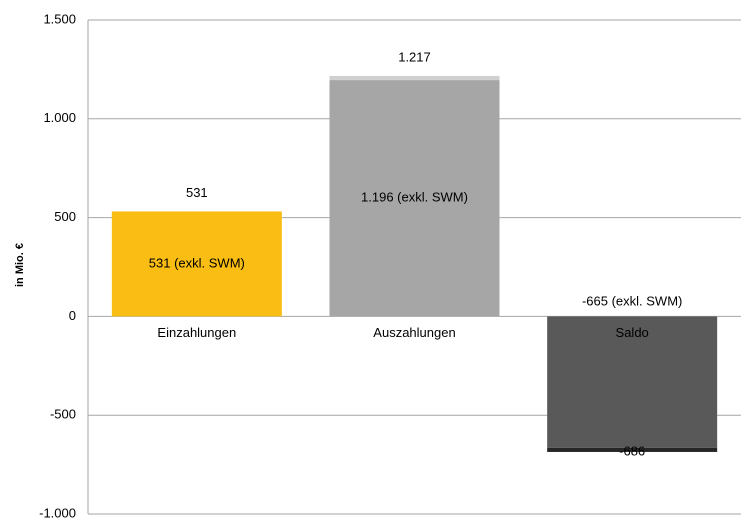 This screenshot has width=741, height=520. I want to click on total-label: -686, so click(632, 450).